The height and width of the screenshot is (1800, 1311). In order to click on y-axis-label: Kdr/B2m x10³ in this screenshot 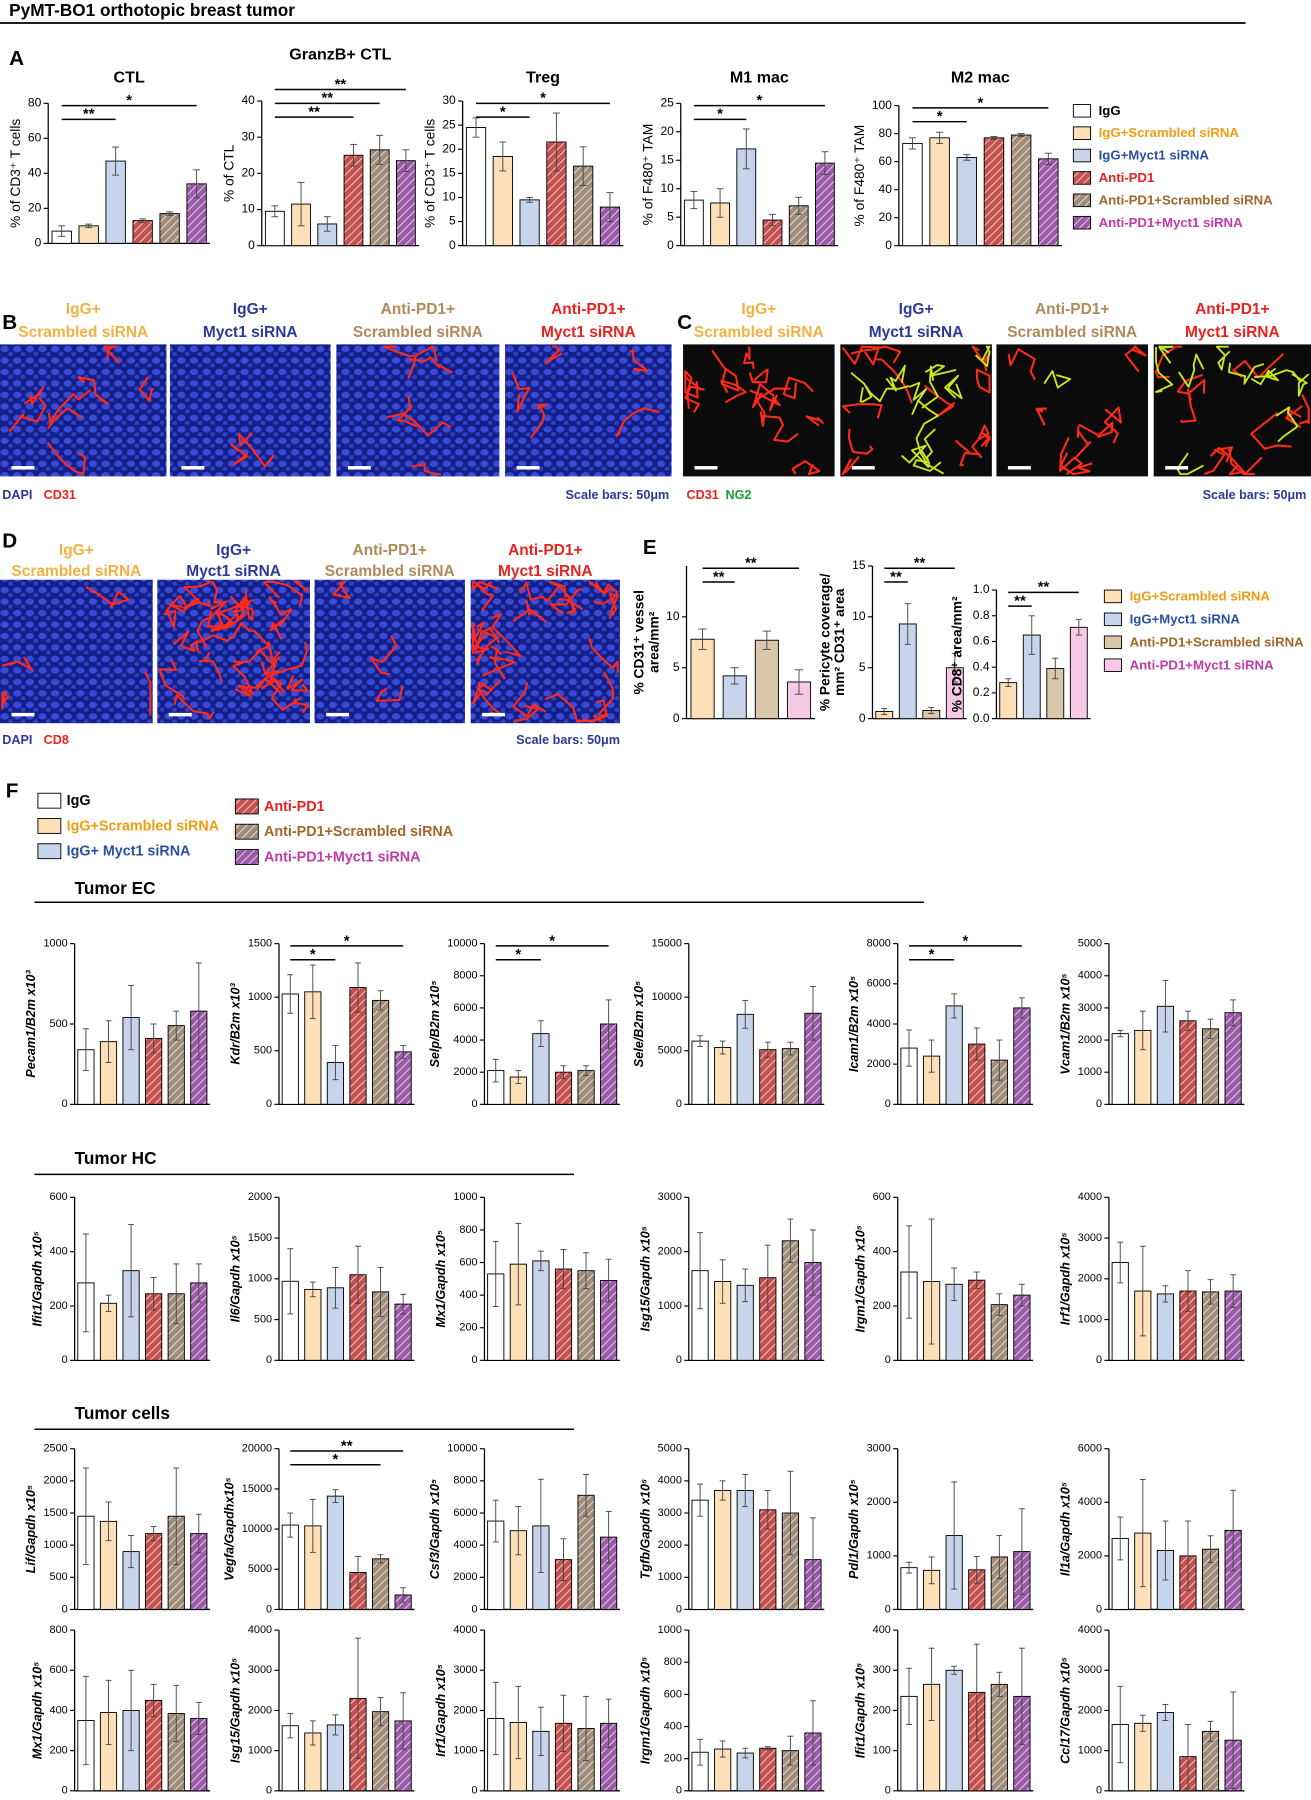, I will do `click(236, 1024)`.